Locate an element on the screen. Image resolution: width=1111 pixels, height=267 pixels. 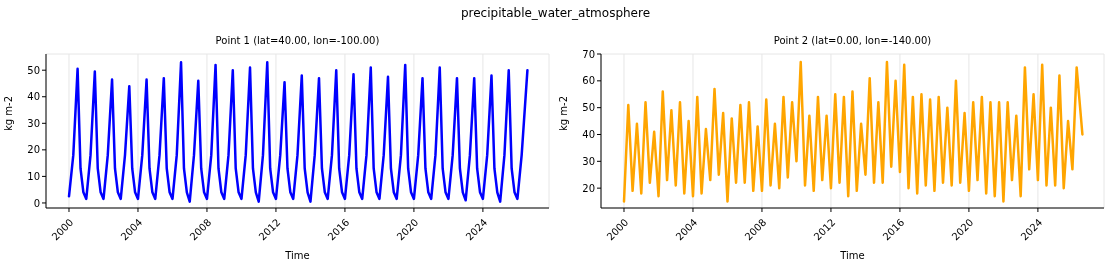
y-tick-label: 60 is located at coordinates (588, 81).